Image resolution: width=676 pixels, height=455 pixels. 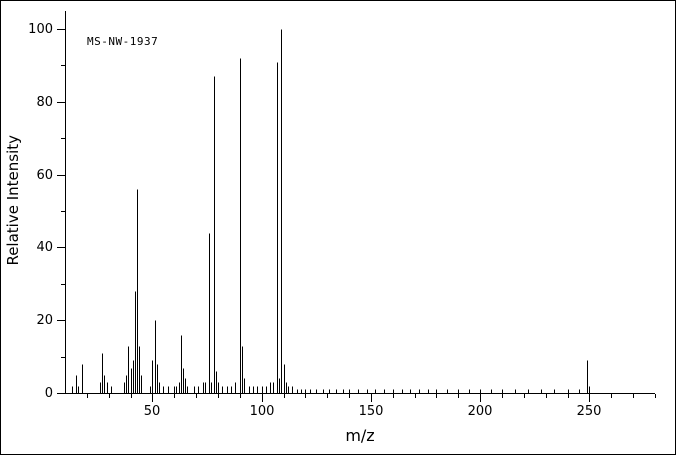 I want to click on y-tick-label: 80, so click(x=44, y=102).